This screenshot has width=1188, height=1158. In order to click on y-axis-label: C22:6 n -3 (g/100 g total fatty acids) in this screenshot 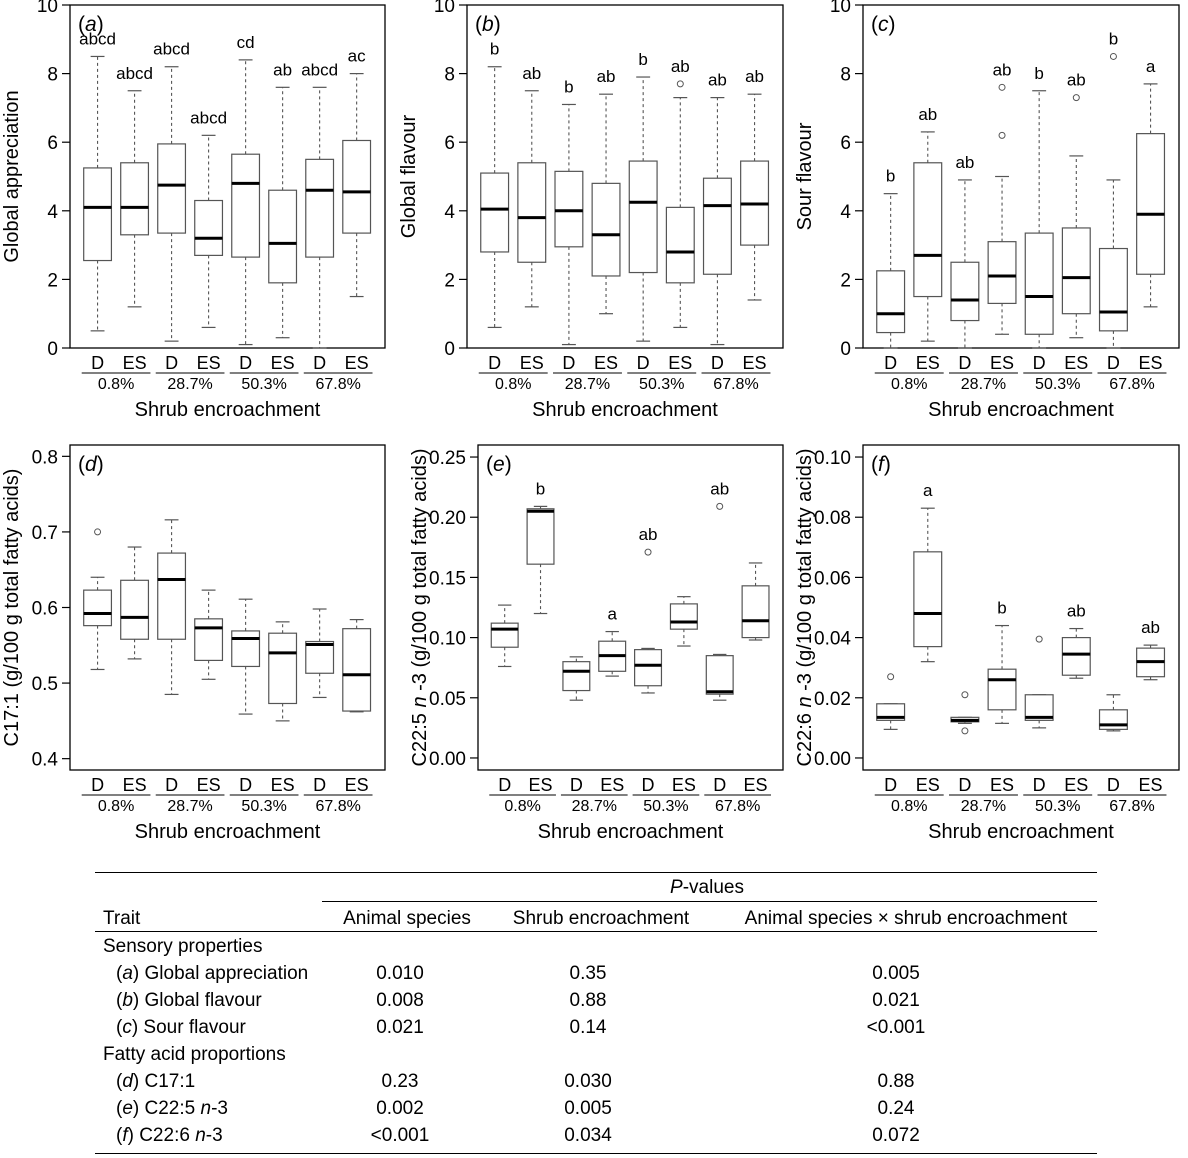, I will do `click(805, 608)`.